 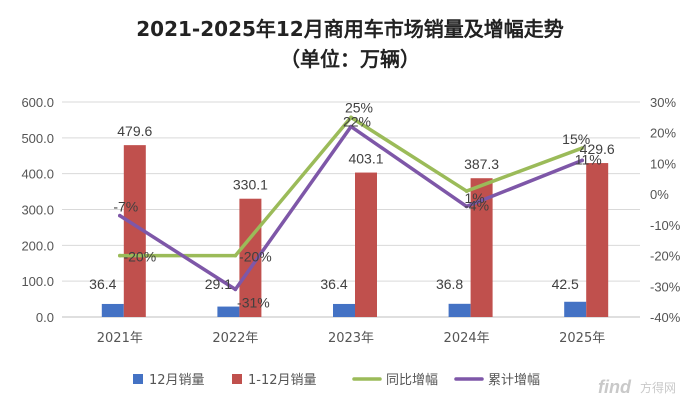 I want to click on left-tick-label: 100.0, so click(x=37, y=281).